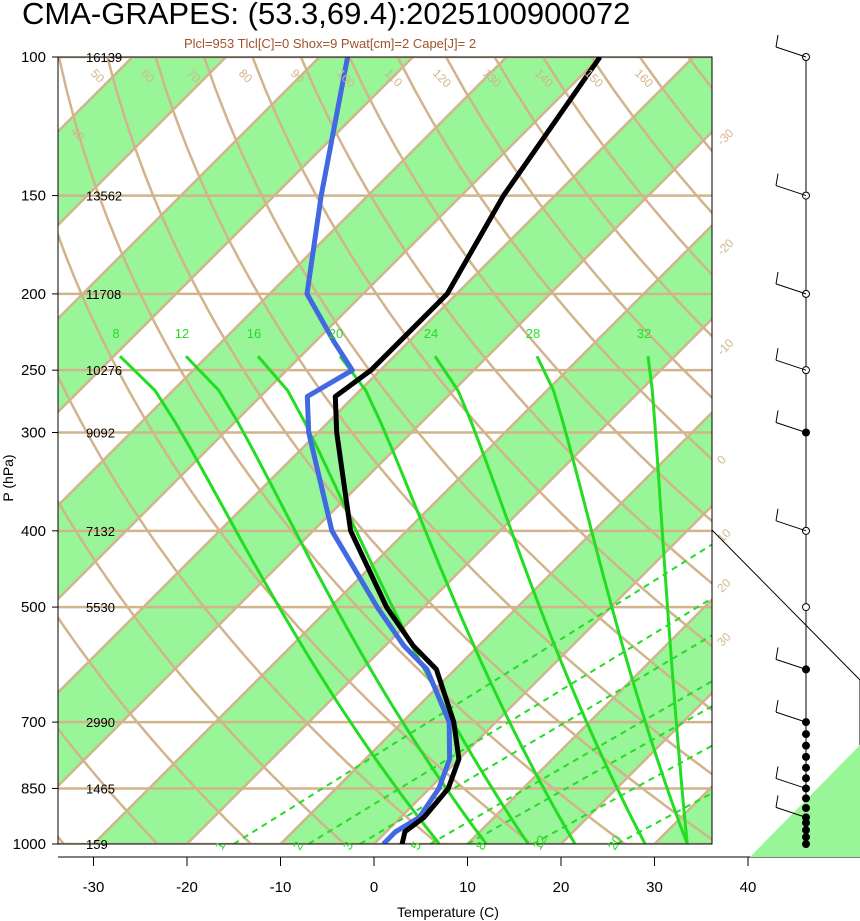  I want to click on x-tick-label: 10, so click(467, 887).